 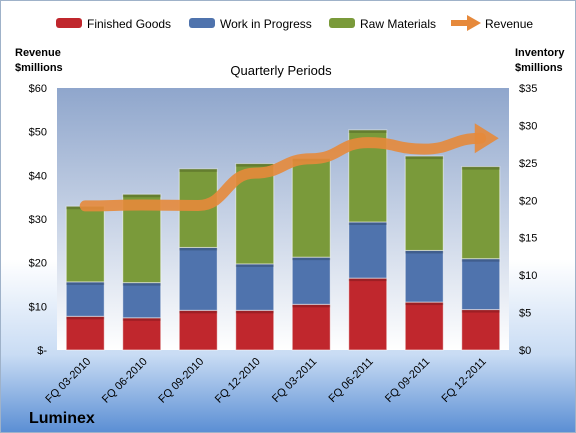 What do you see at coordinates (486, 138) in the screenshot?
I see `revenue-arrowhead` at bounding box center [486, 138].